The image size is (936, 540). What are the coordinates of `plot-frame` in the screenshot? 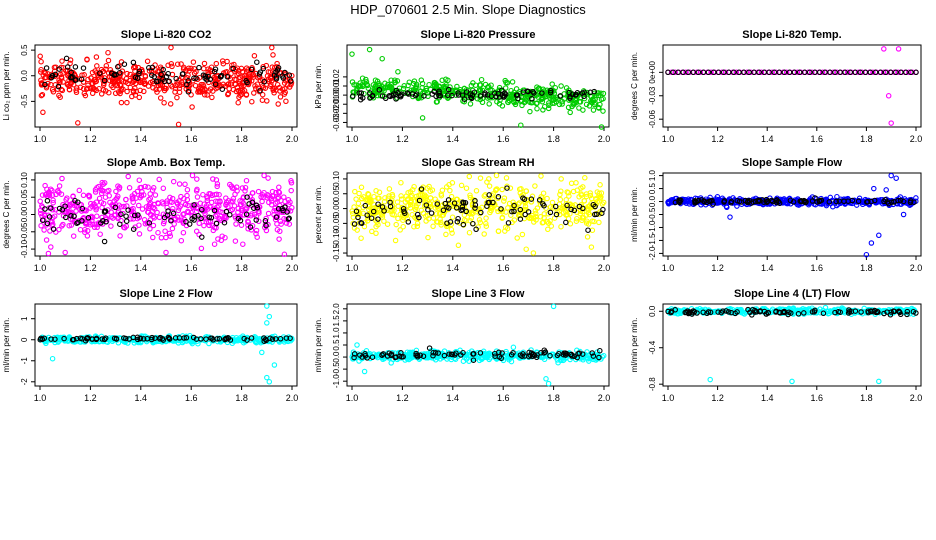 It's located at (478, 345).